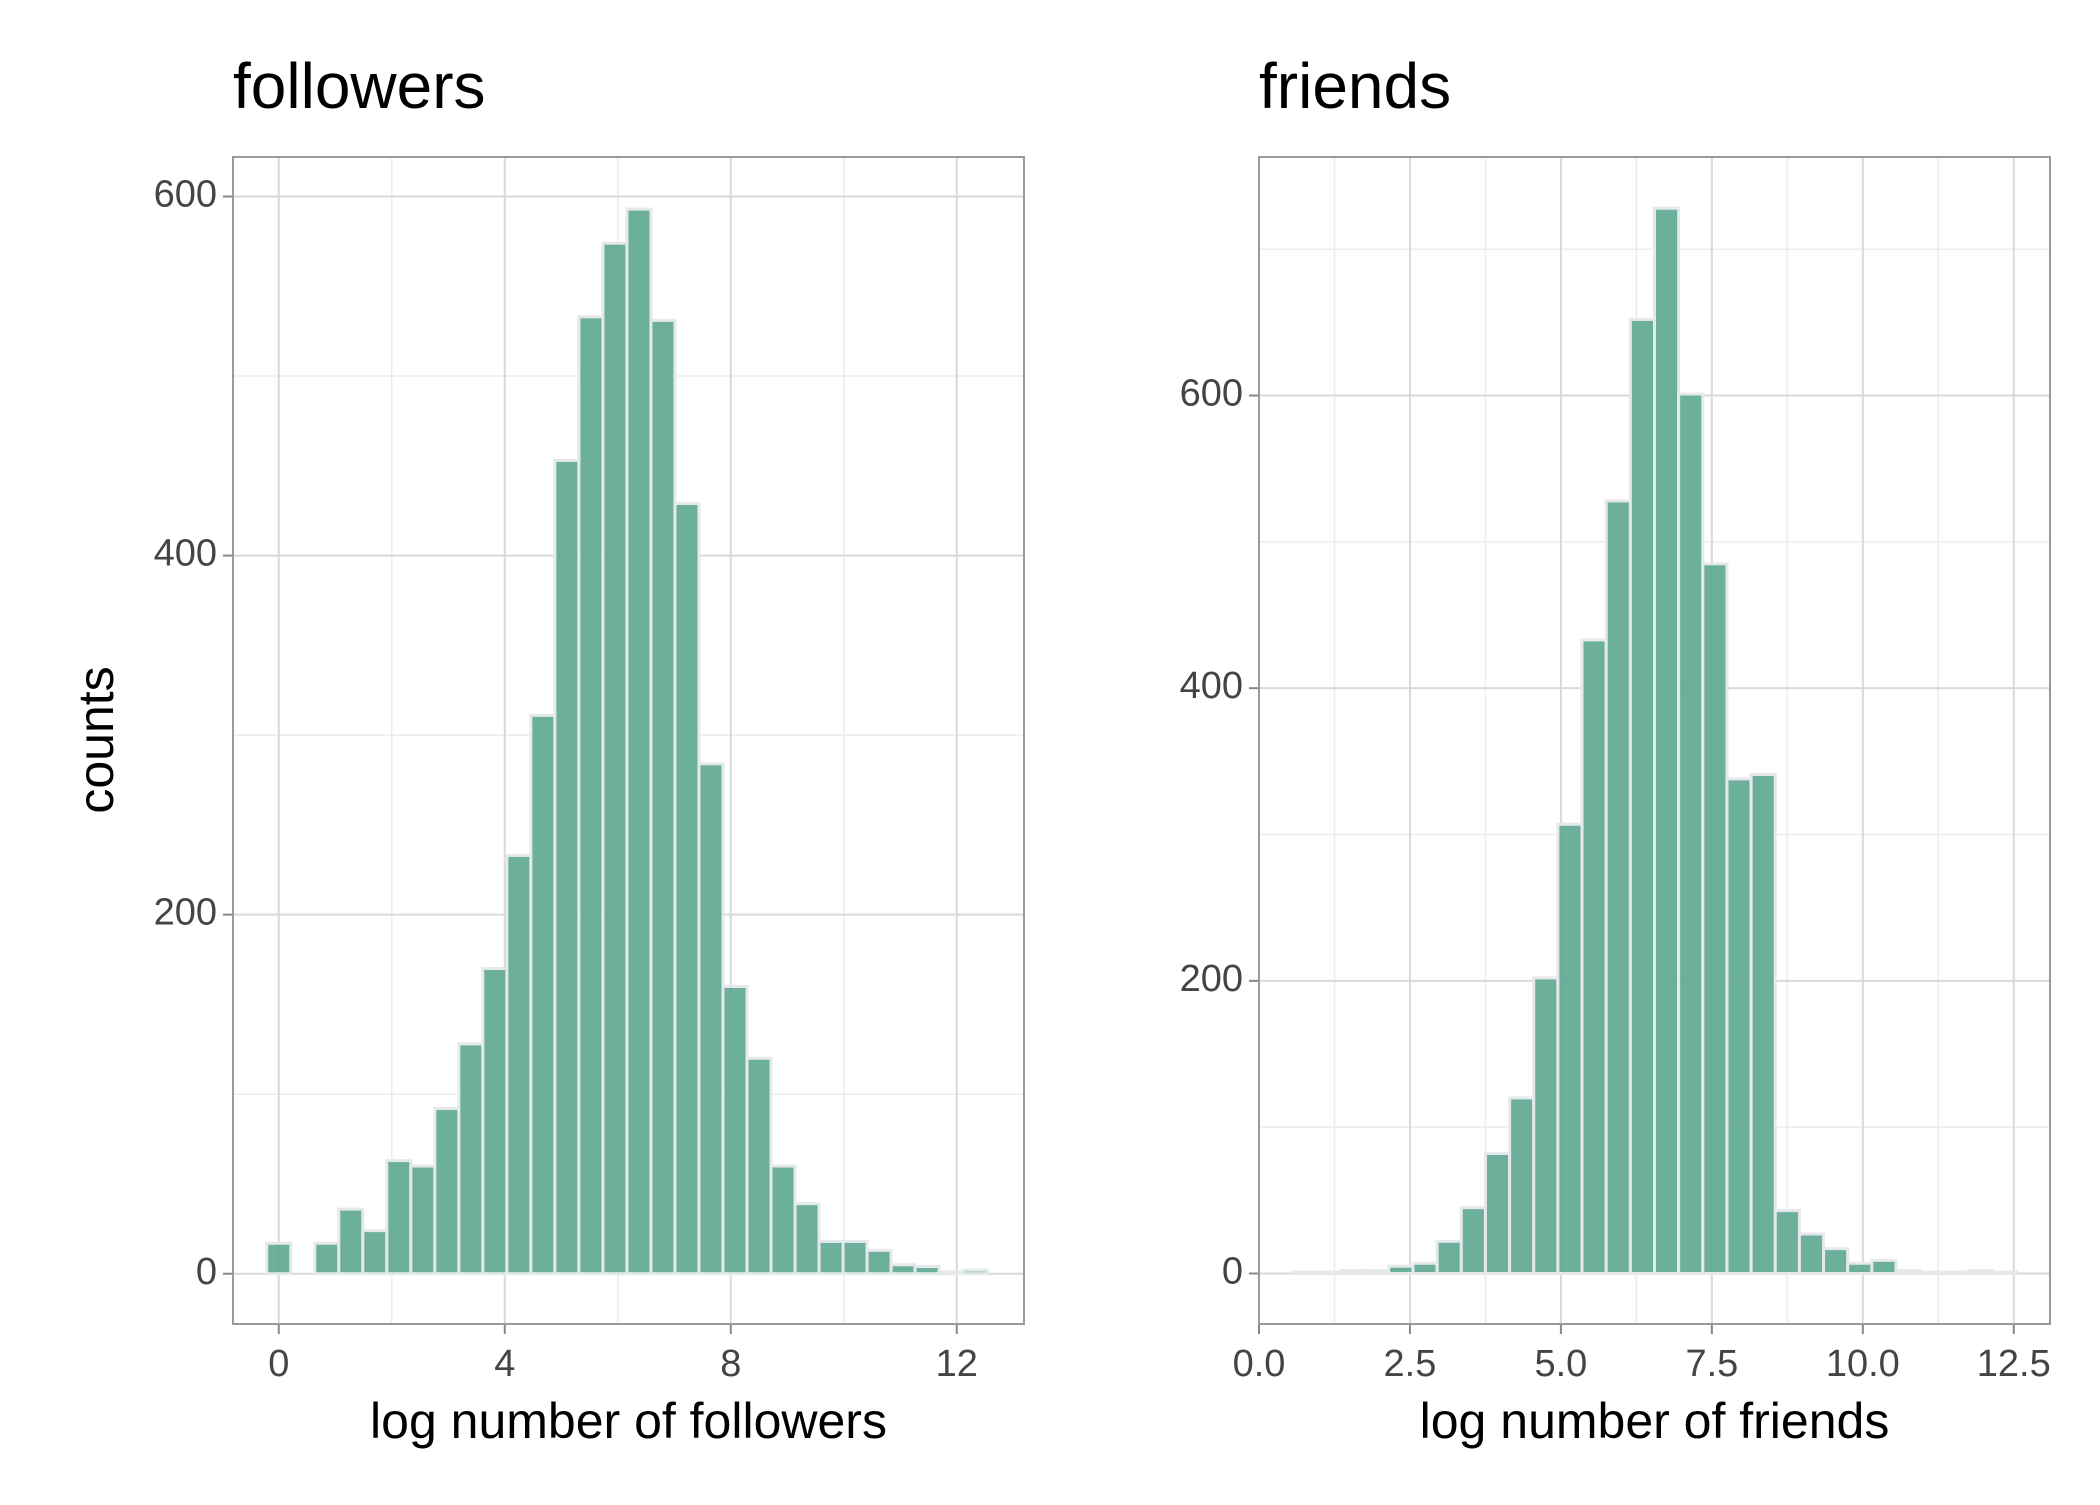  What do you see at coordinates (278, 1364) in the screenshot?
I see `x-tick-label: 0` at bounding box center [278, 1364].